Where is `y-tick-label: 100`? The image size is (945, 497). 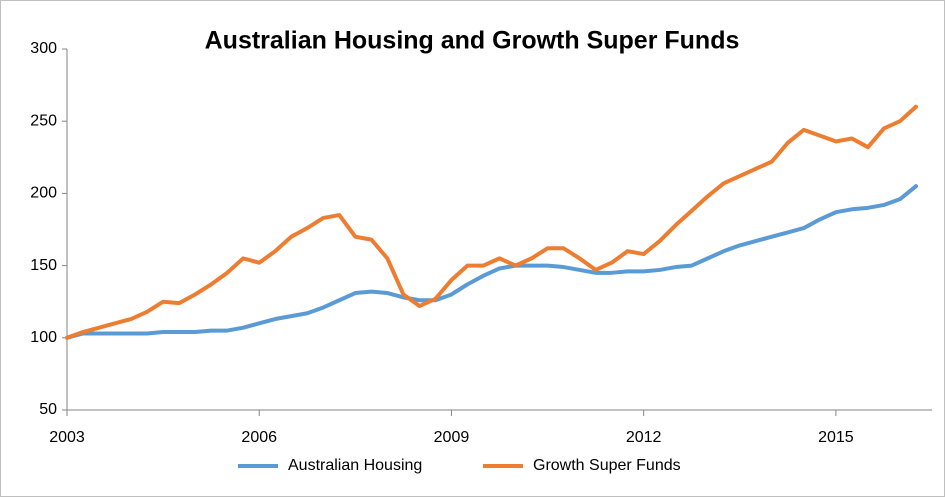
y-tick-label: 100 is located at coordinates (43, 337).